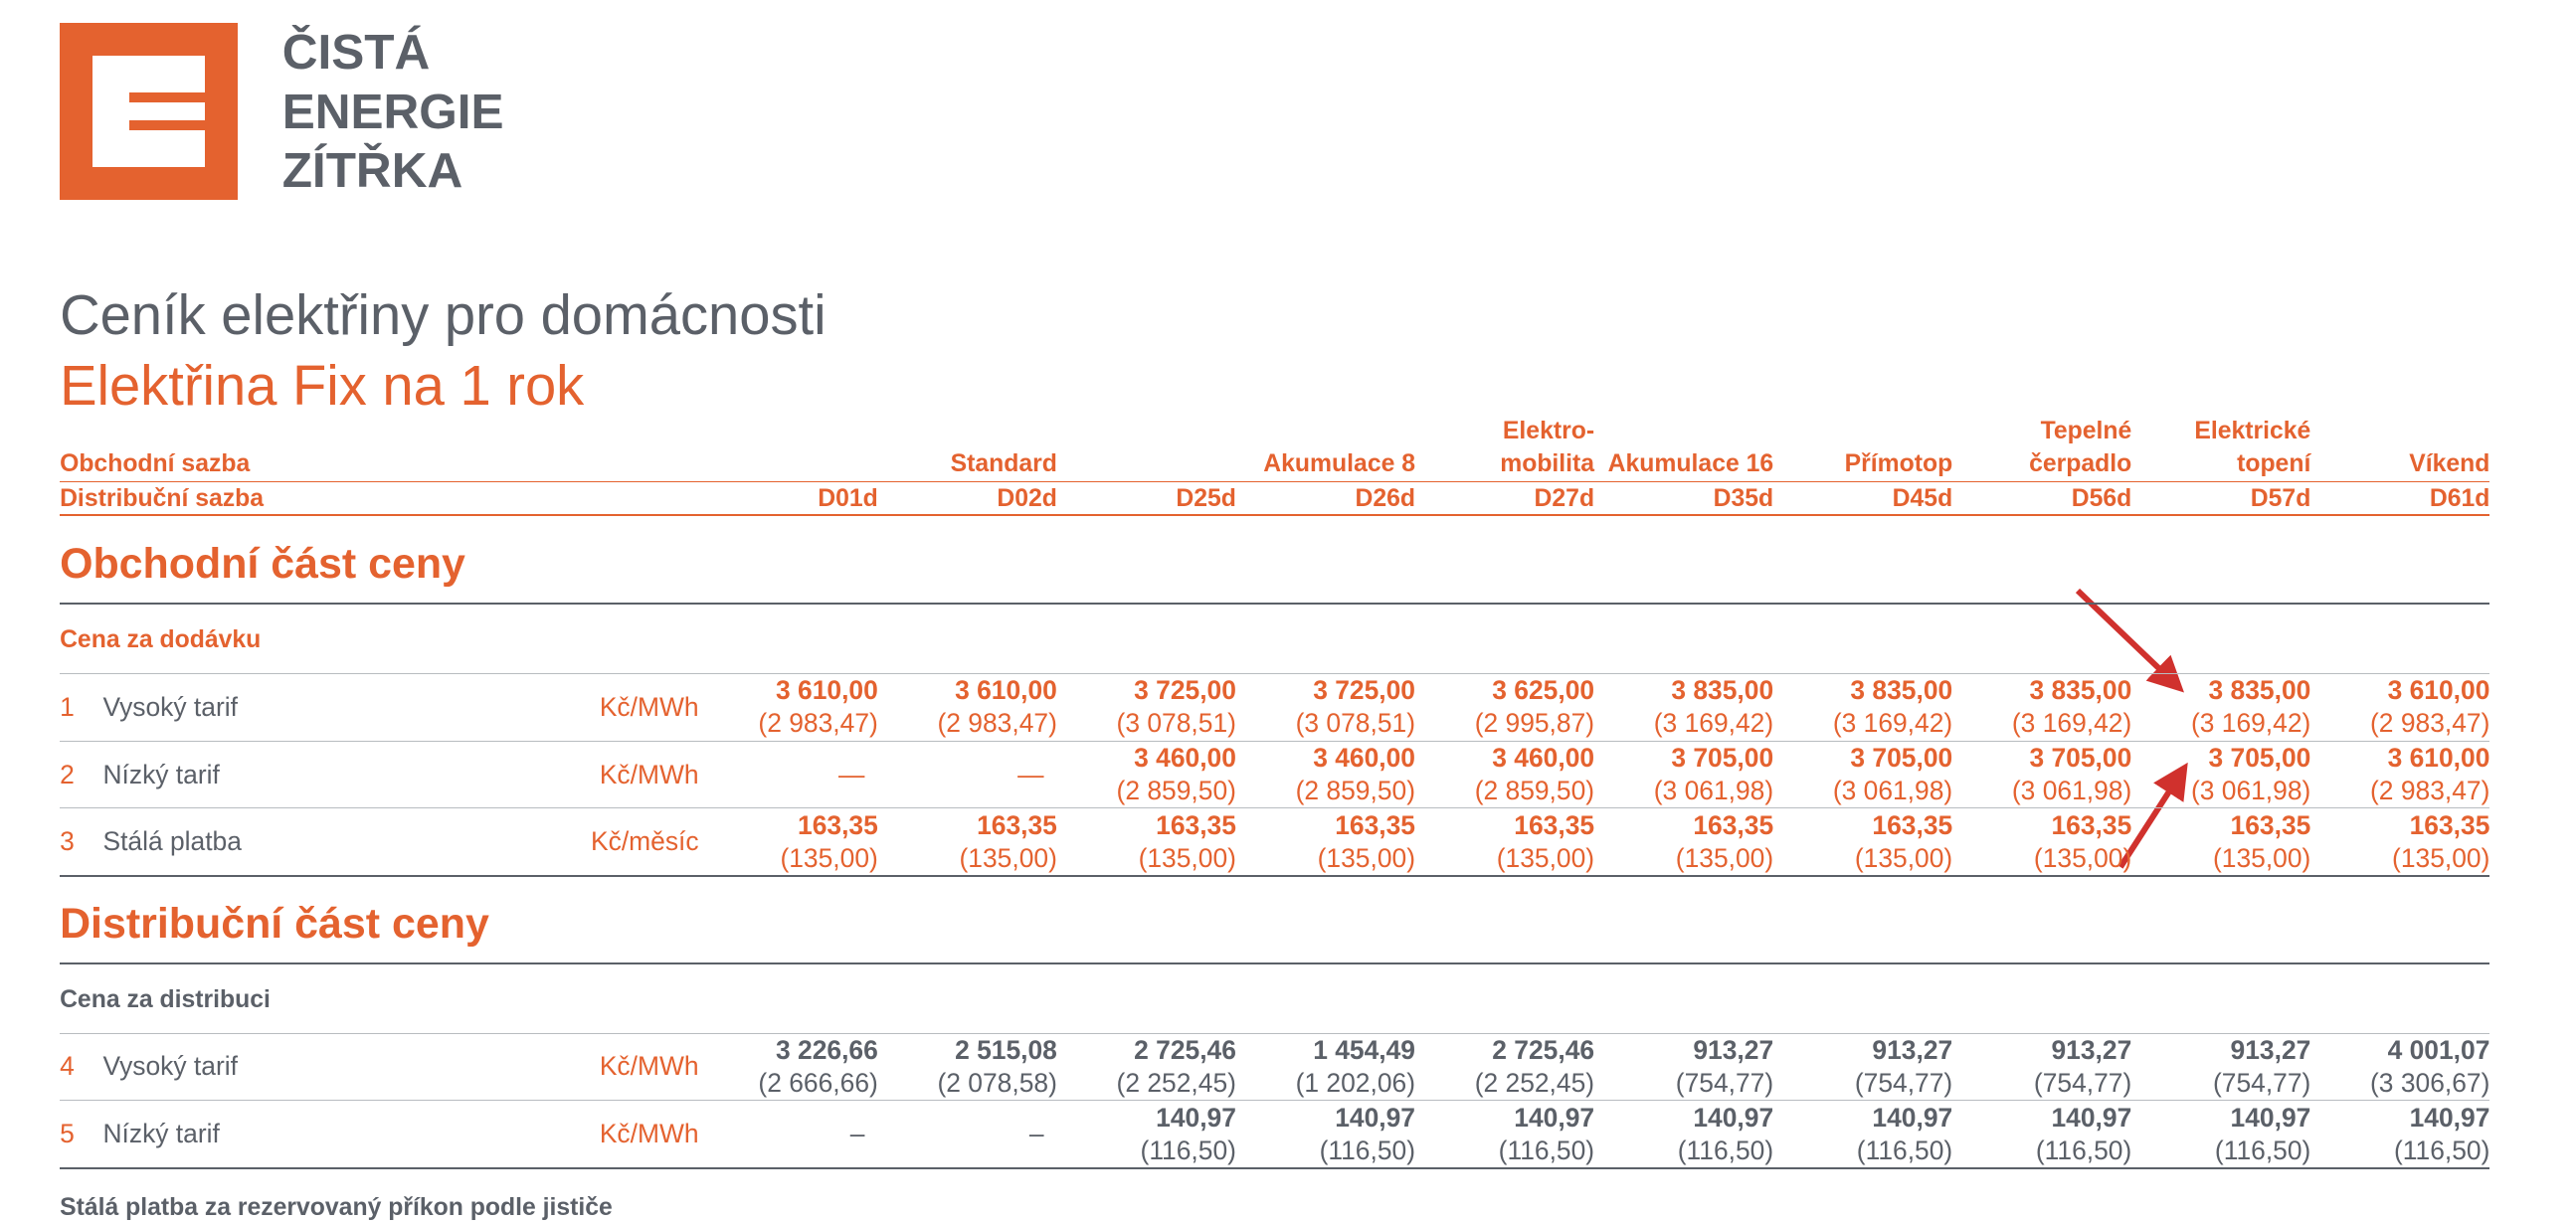  What do you see at coordinates (67, 1066) in the screenshot?
I see `row-number: 4` at bounding box center [67, 1066].